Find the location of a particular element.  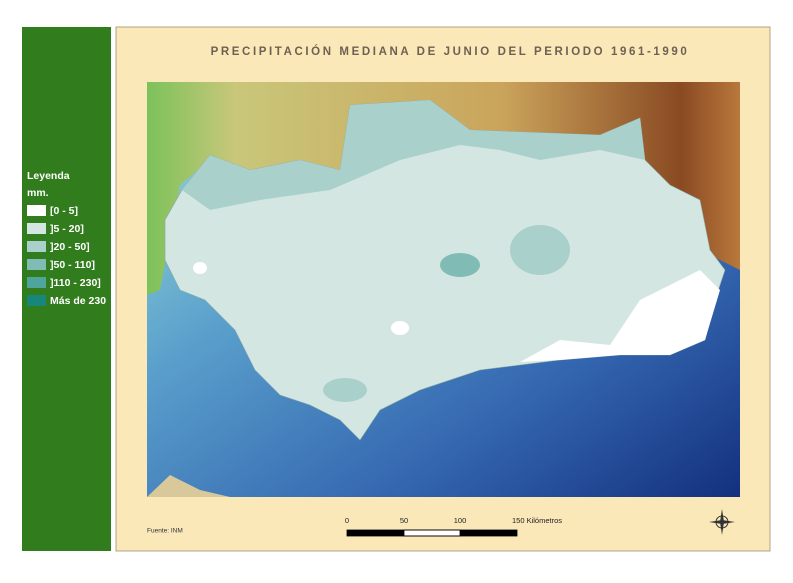

scale-label: 50 is located at coordinates (404, 520).